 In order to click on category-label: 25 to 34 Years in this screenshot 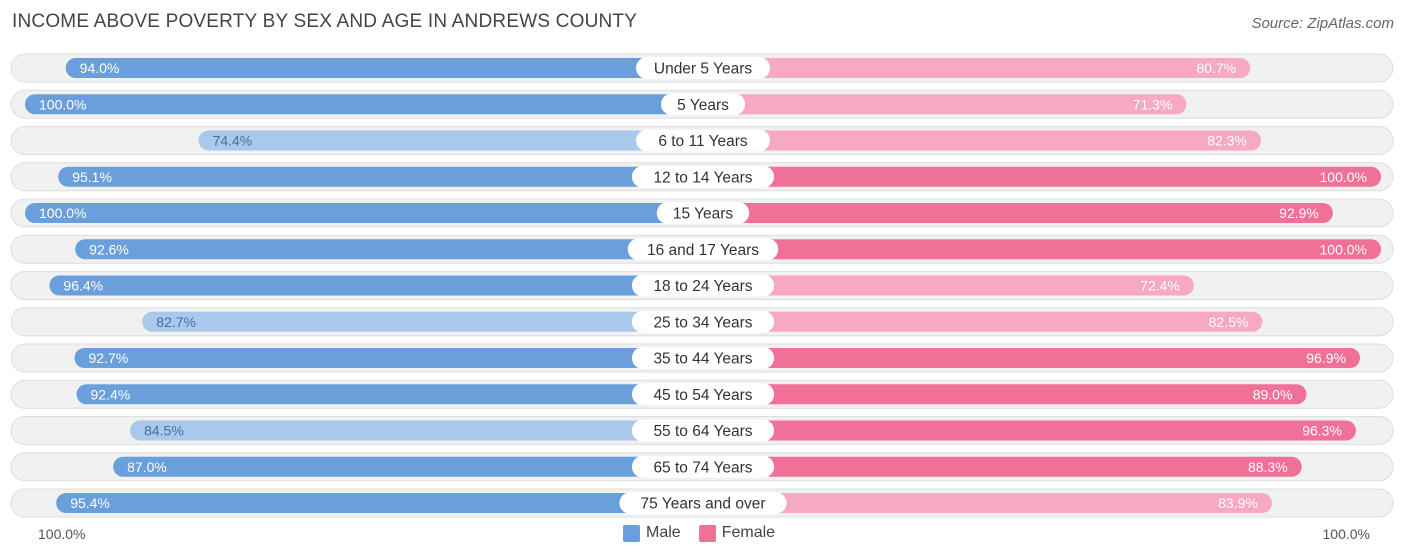, I will do `click(702, 322)`.